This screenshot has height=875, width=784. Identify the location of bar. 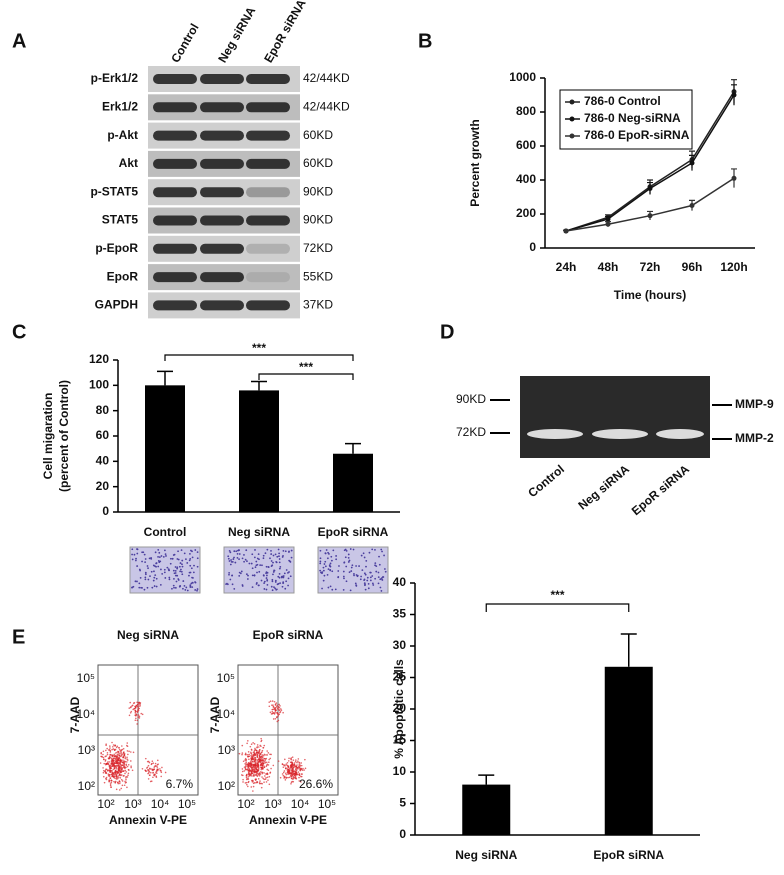
(486, 809).